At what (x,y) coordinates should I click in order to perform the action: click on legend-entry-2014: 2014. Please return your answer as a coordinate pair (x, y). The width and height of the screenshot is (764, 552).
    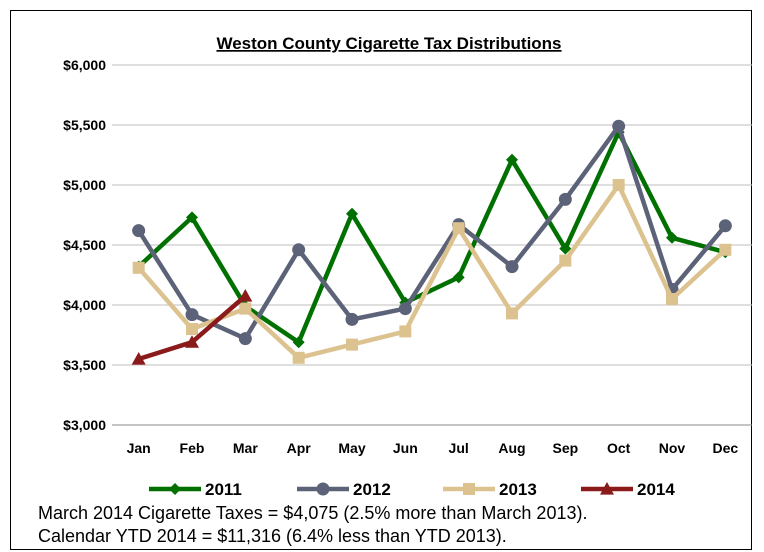
    Looking at the image, I should click on (628, 489).